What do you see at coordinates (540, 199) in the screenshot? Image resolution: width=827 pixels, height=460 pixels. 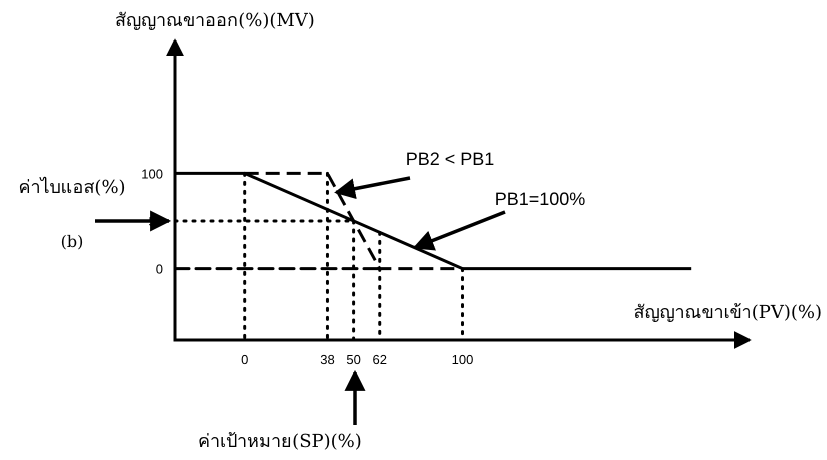 I see `annotation: PB1=100%` at bounding box center [540, 199].